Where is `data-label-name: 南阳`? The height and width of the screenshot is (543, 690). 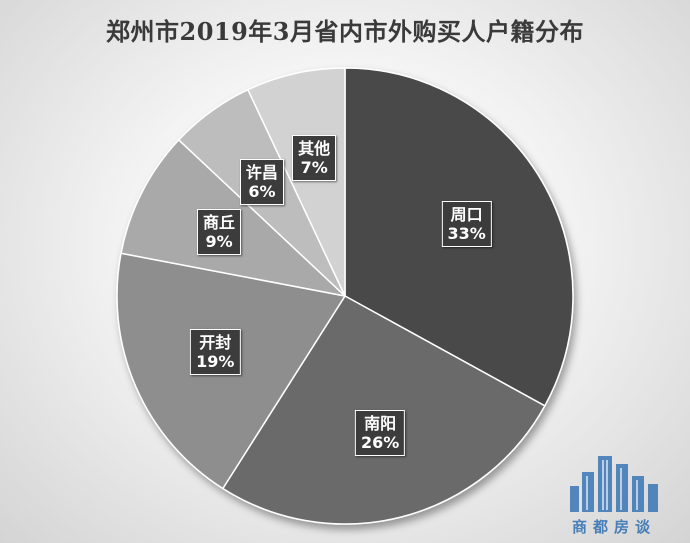
data-label-name: 南阳 is located at coordinates (380, 423).